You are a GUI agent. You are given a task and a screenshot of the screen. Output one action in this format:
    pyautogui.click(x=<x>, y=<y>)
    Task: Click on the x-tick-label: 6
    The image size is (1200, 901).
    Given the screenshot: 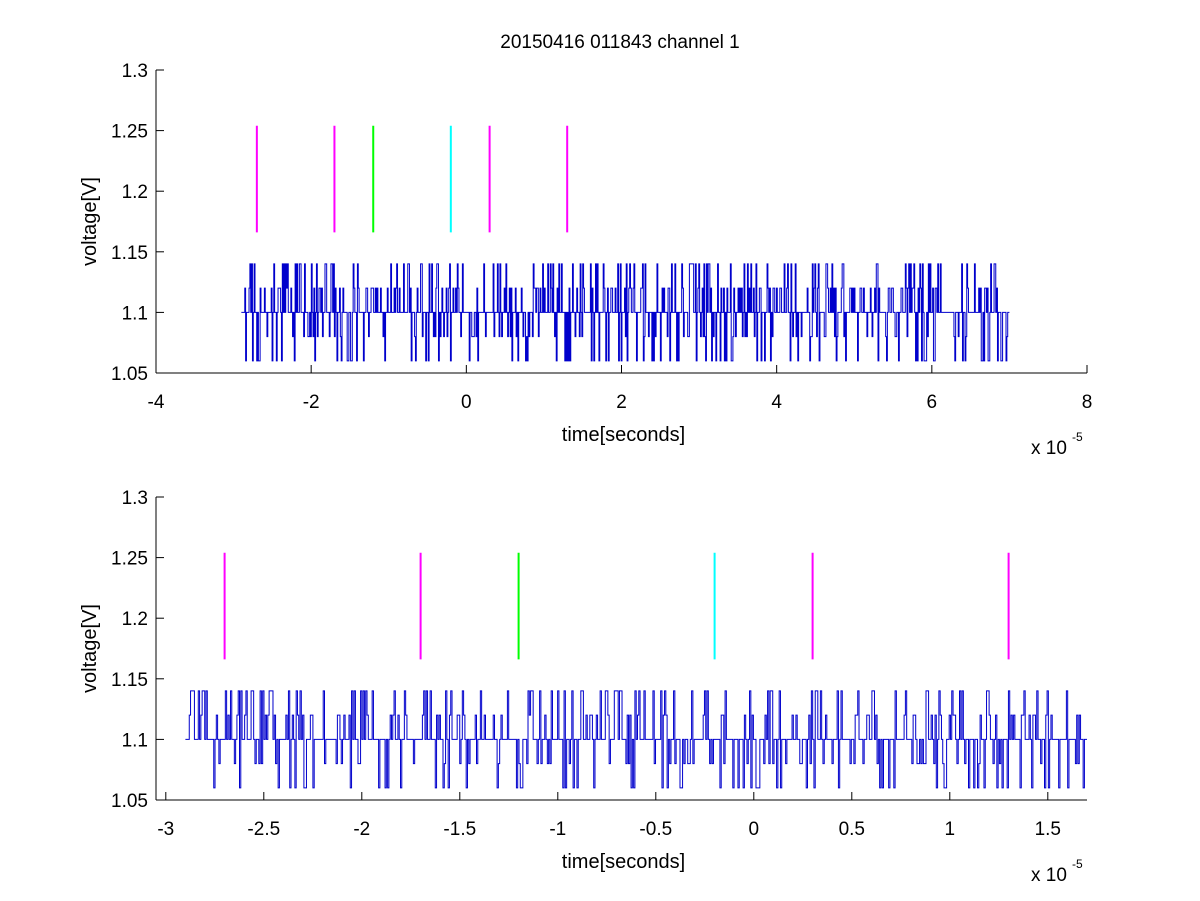 What is the action you would take?
    pyautogui.click(x=932, y=402)
    